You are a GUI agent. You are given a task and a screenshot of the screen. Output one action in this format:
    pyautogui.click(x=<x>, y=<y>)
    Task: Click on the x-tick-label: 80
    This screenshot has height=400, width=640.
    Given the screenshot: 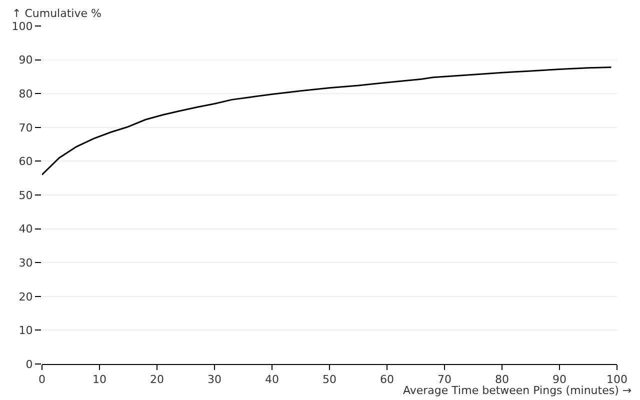 What is the action you would take?
    pyautogui.click(x=502, y=379)
    